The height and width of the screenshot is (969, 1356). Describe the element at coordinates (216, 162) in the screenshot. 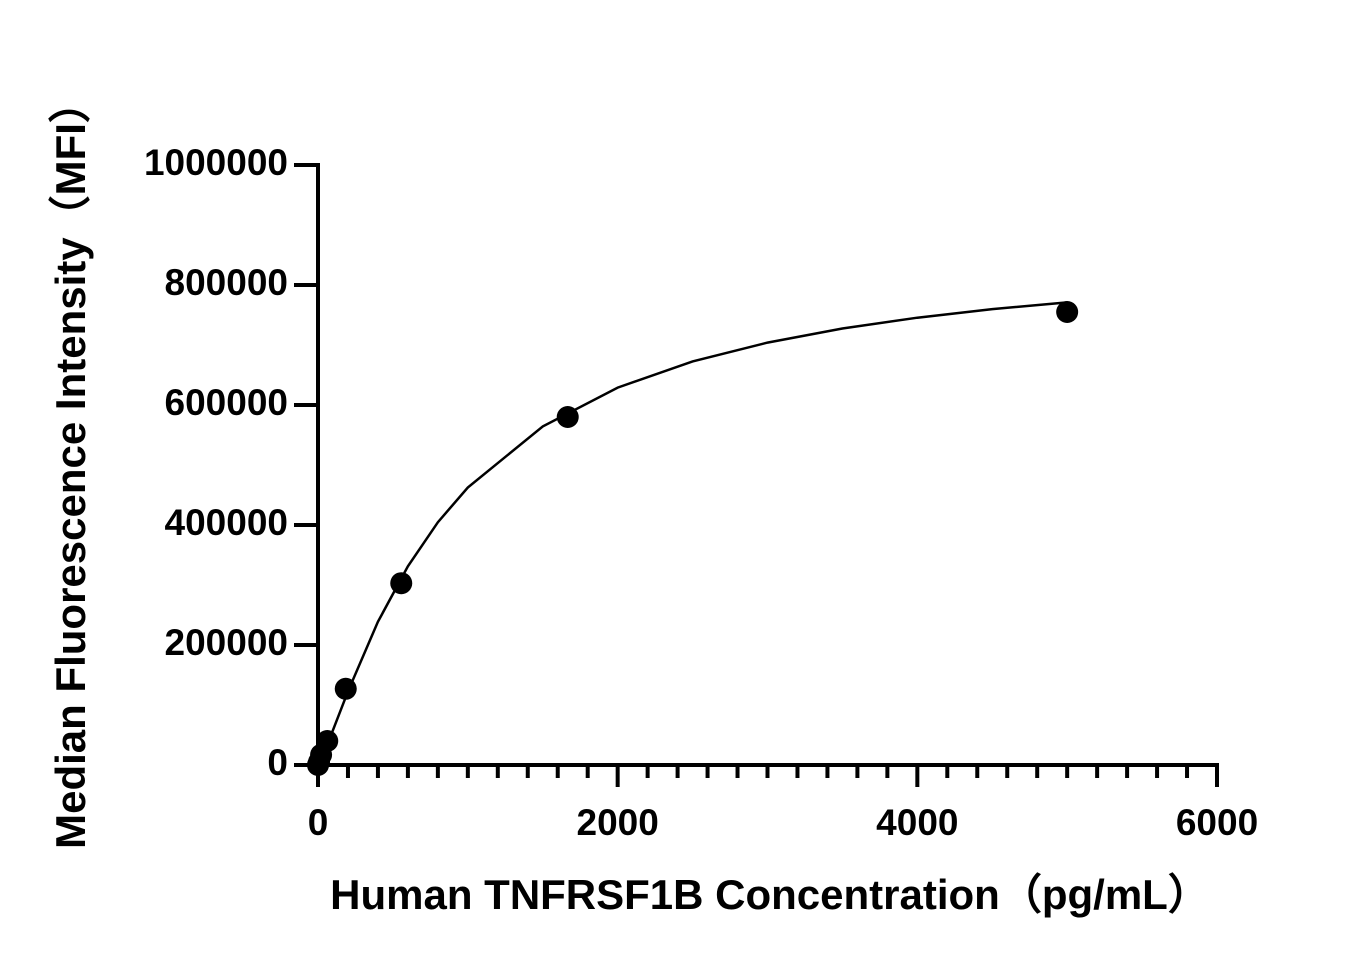

I see `y-tick-label: 1000000` at that location.